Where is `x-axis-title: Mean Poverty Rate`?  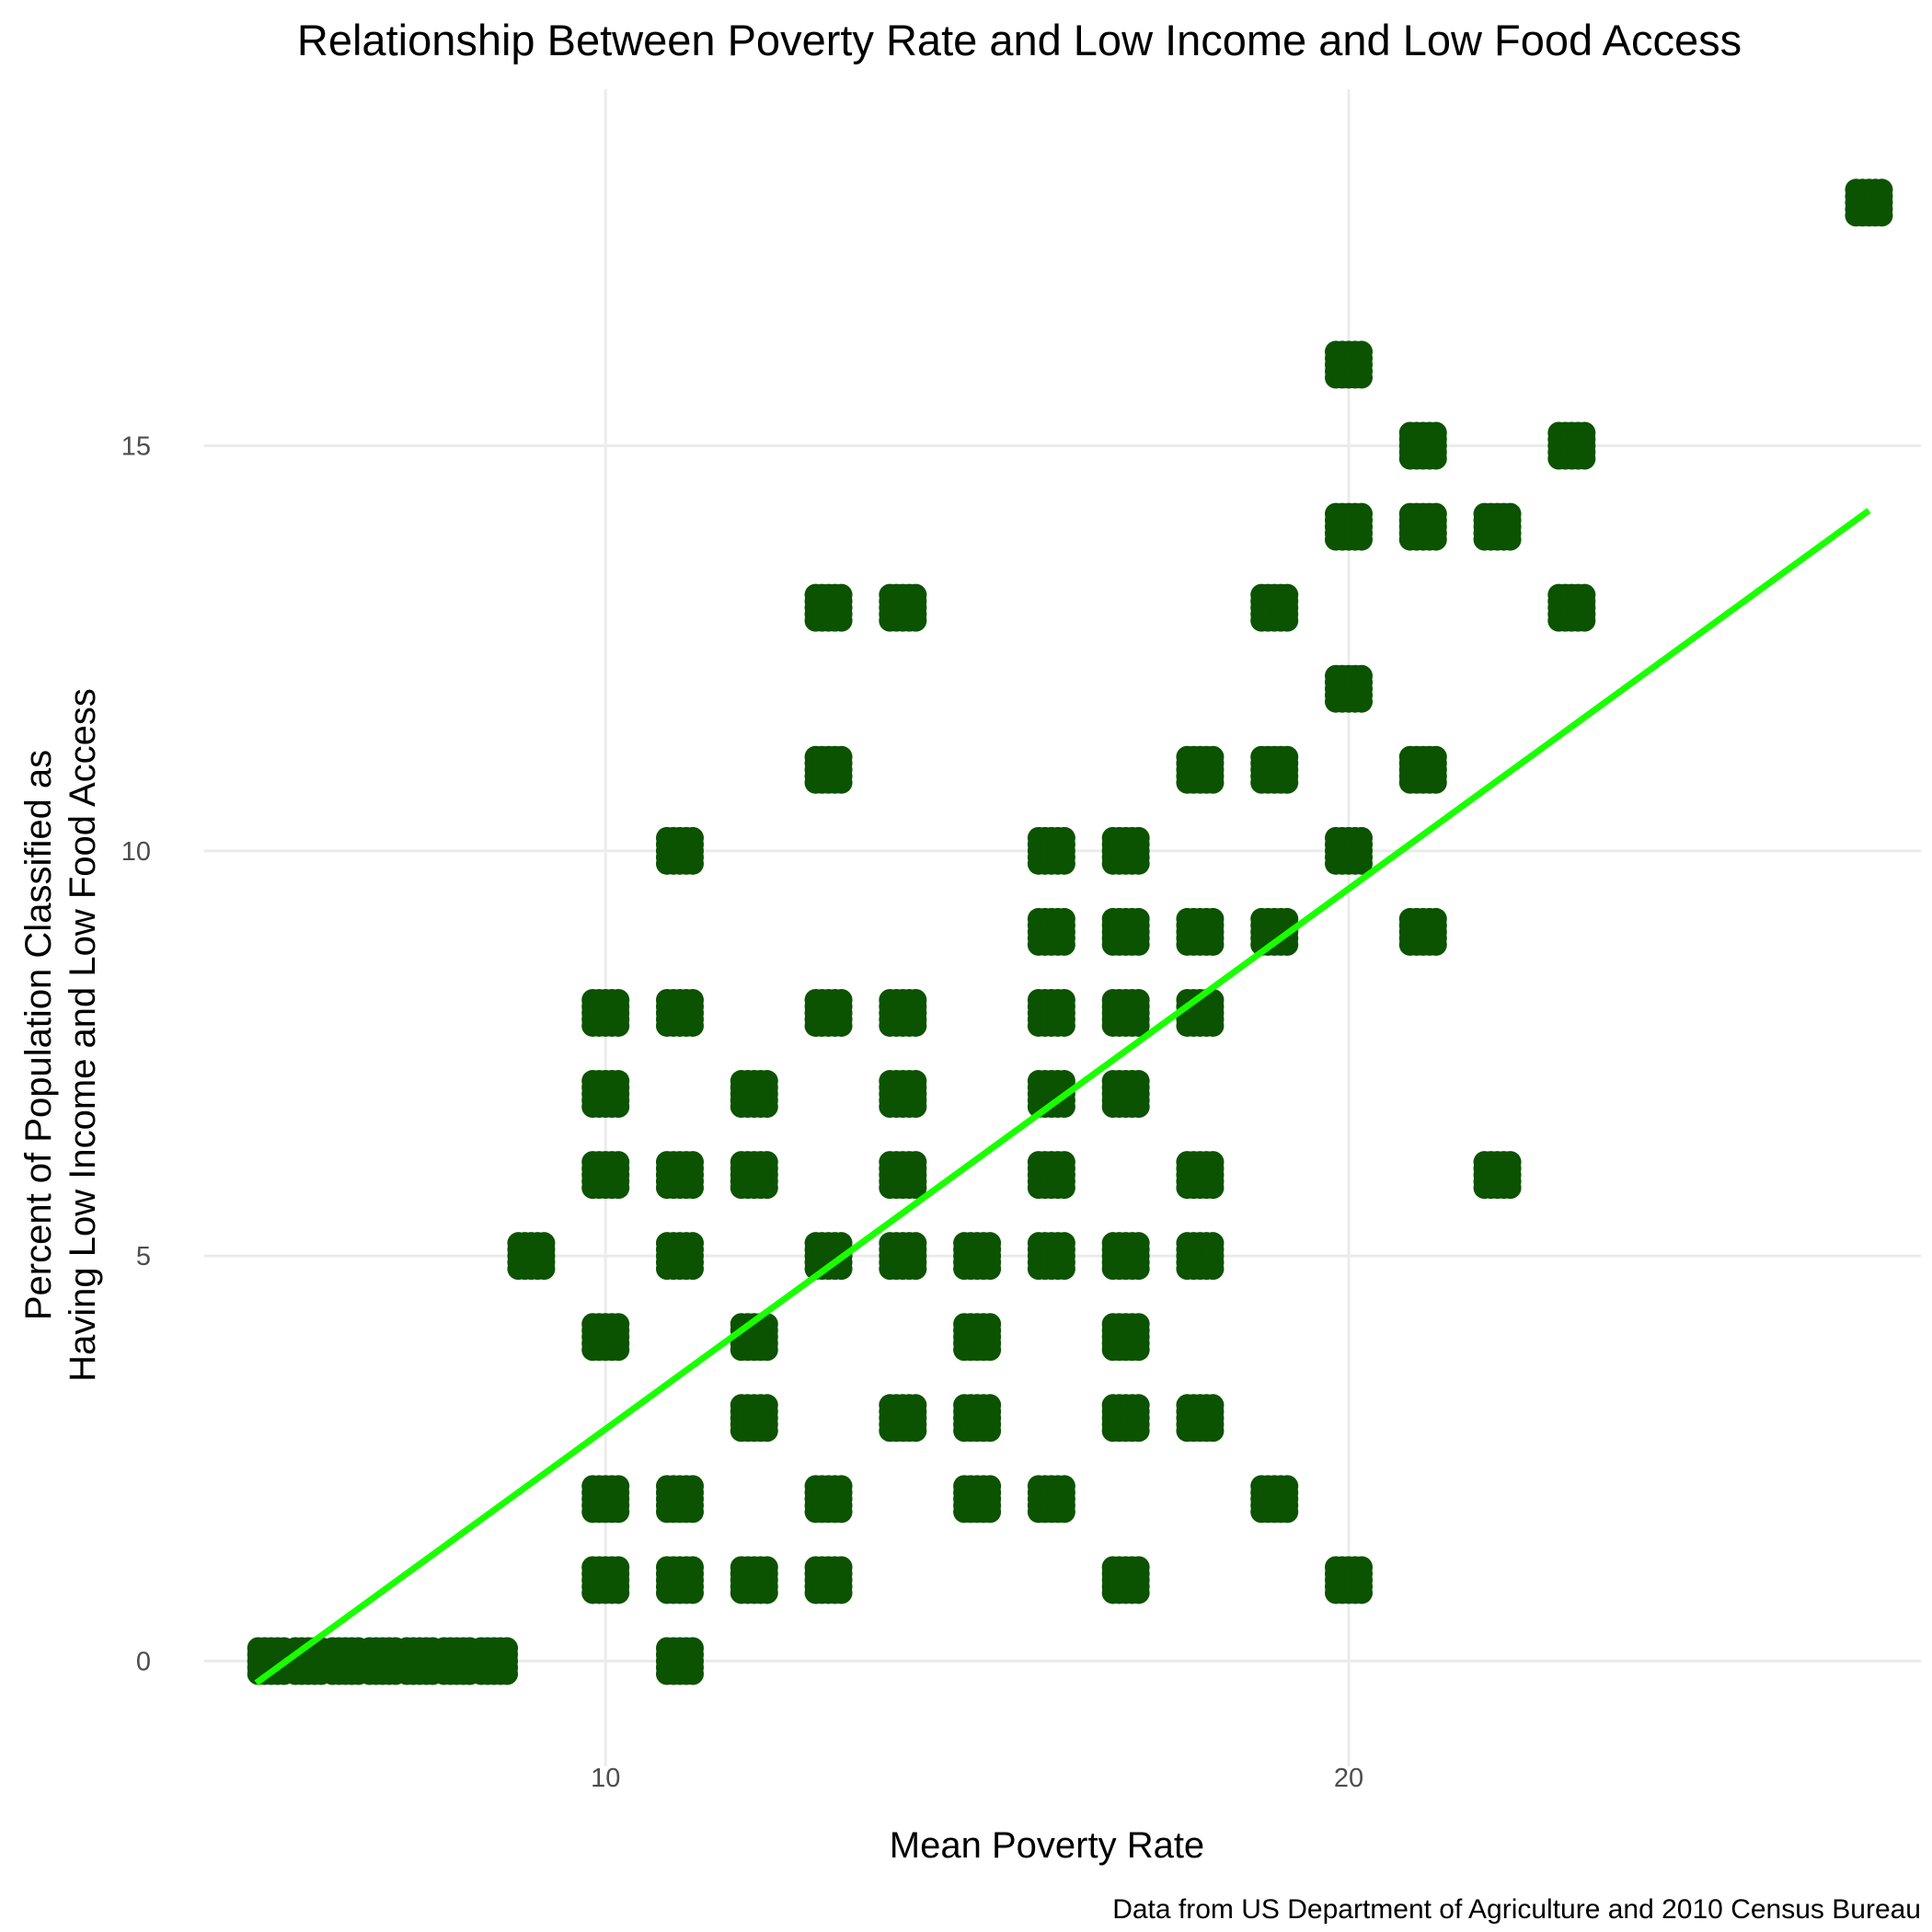 x-axis-title: Mean Poverty Rate is located at coordinates (1047, 1845).